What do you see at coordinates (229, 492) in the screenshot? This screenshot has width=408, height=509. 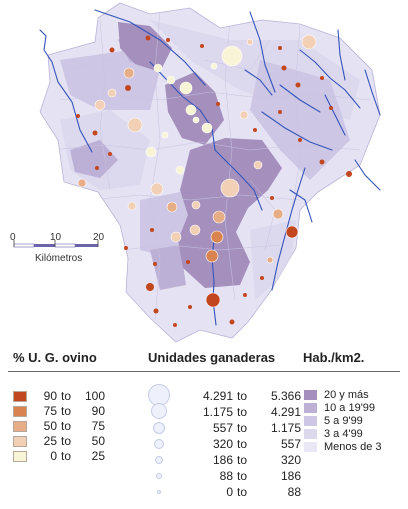 I see `range-from: 0` at bounding box center [229, 492].